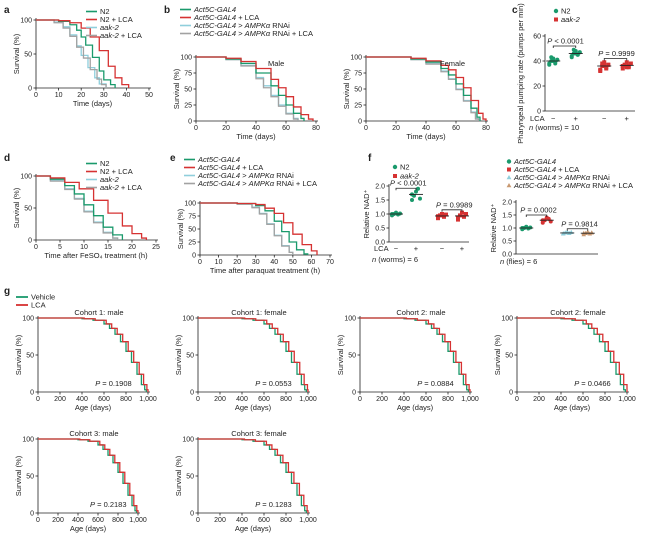  I want to click on x-tick-label: 800, so click(448, 399).